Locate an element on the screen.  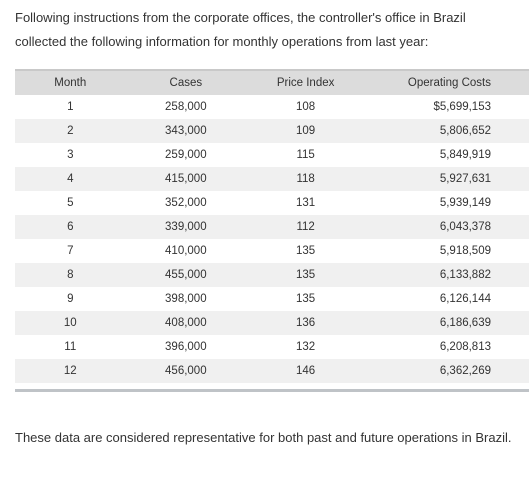
cell-operating-costs: 5,918,509 is located at coordinates (447, 251).